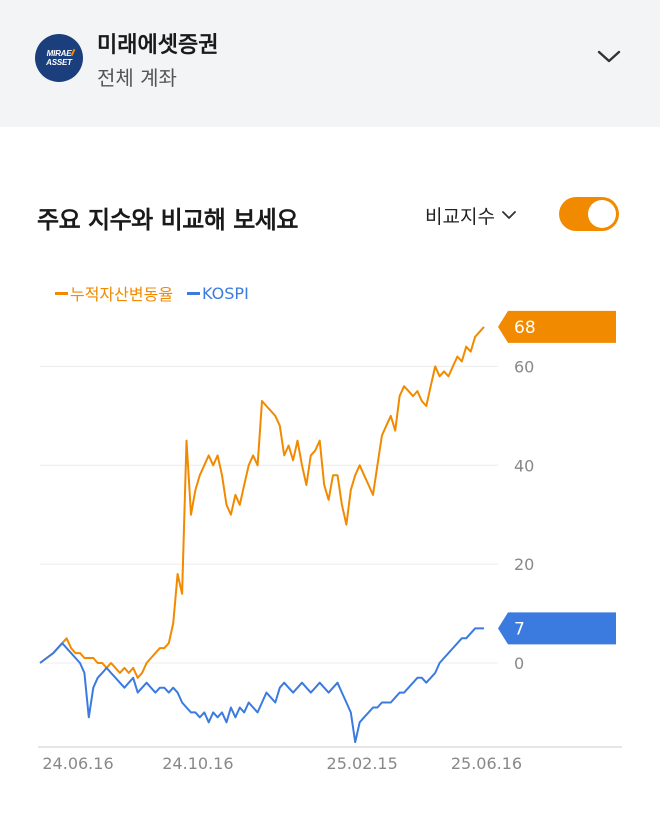  Describe the element at coordinates (59, 58) in the screenshot. I see `mirae-asset-logo: MIRAE ASSET` at that location.